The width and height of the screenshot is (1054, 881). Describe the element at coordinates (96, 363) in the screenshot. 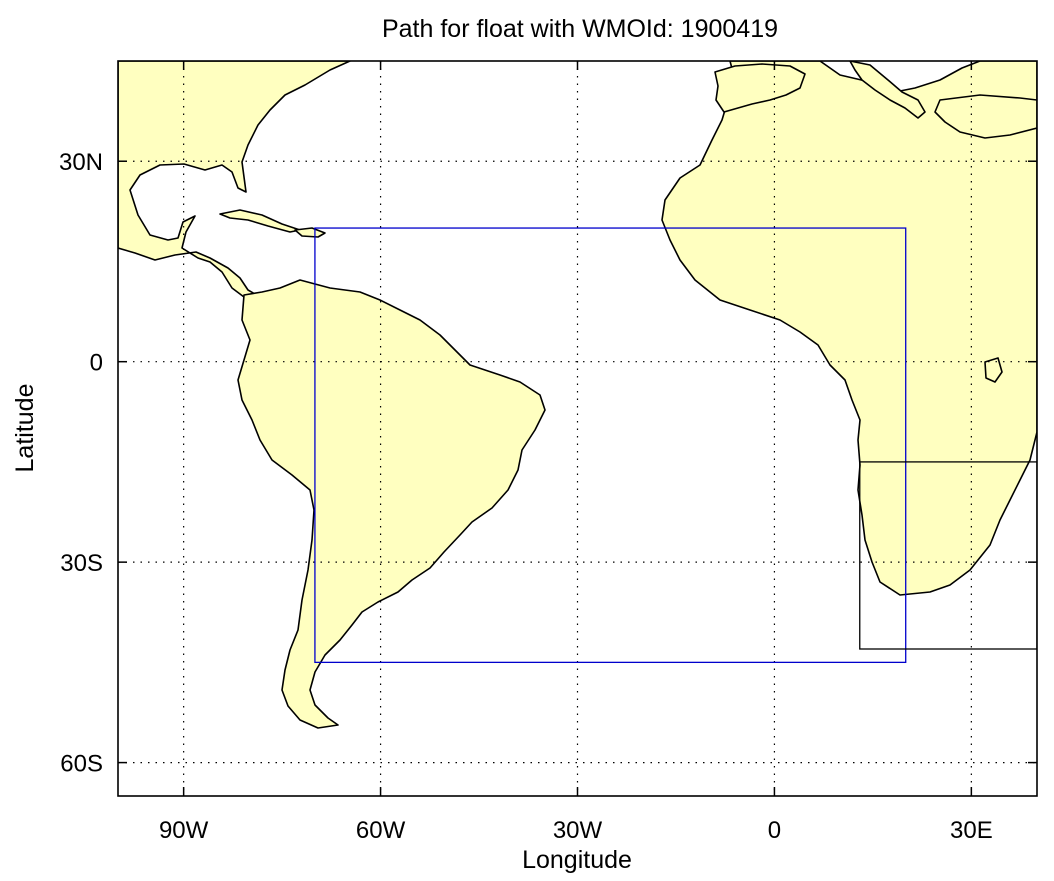

I see `y-tick-label: 0` at that location.